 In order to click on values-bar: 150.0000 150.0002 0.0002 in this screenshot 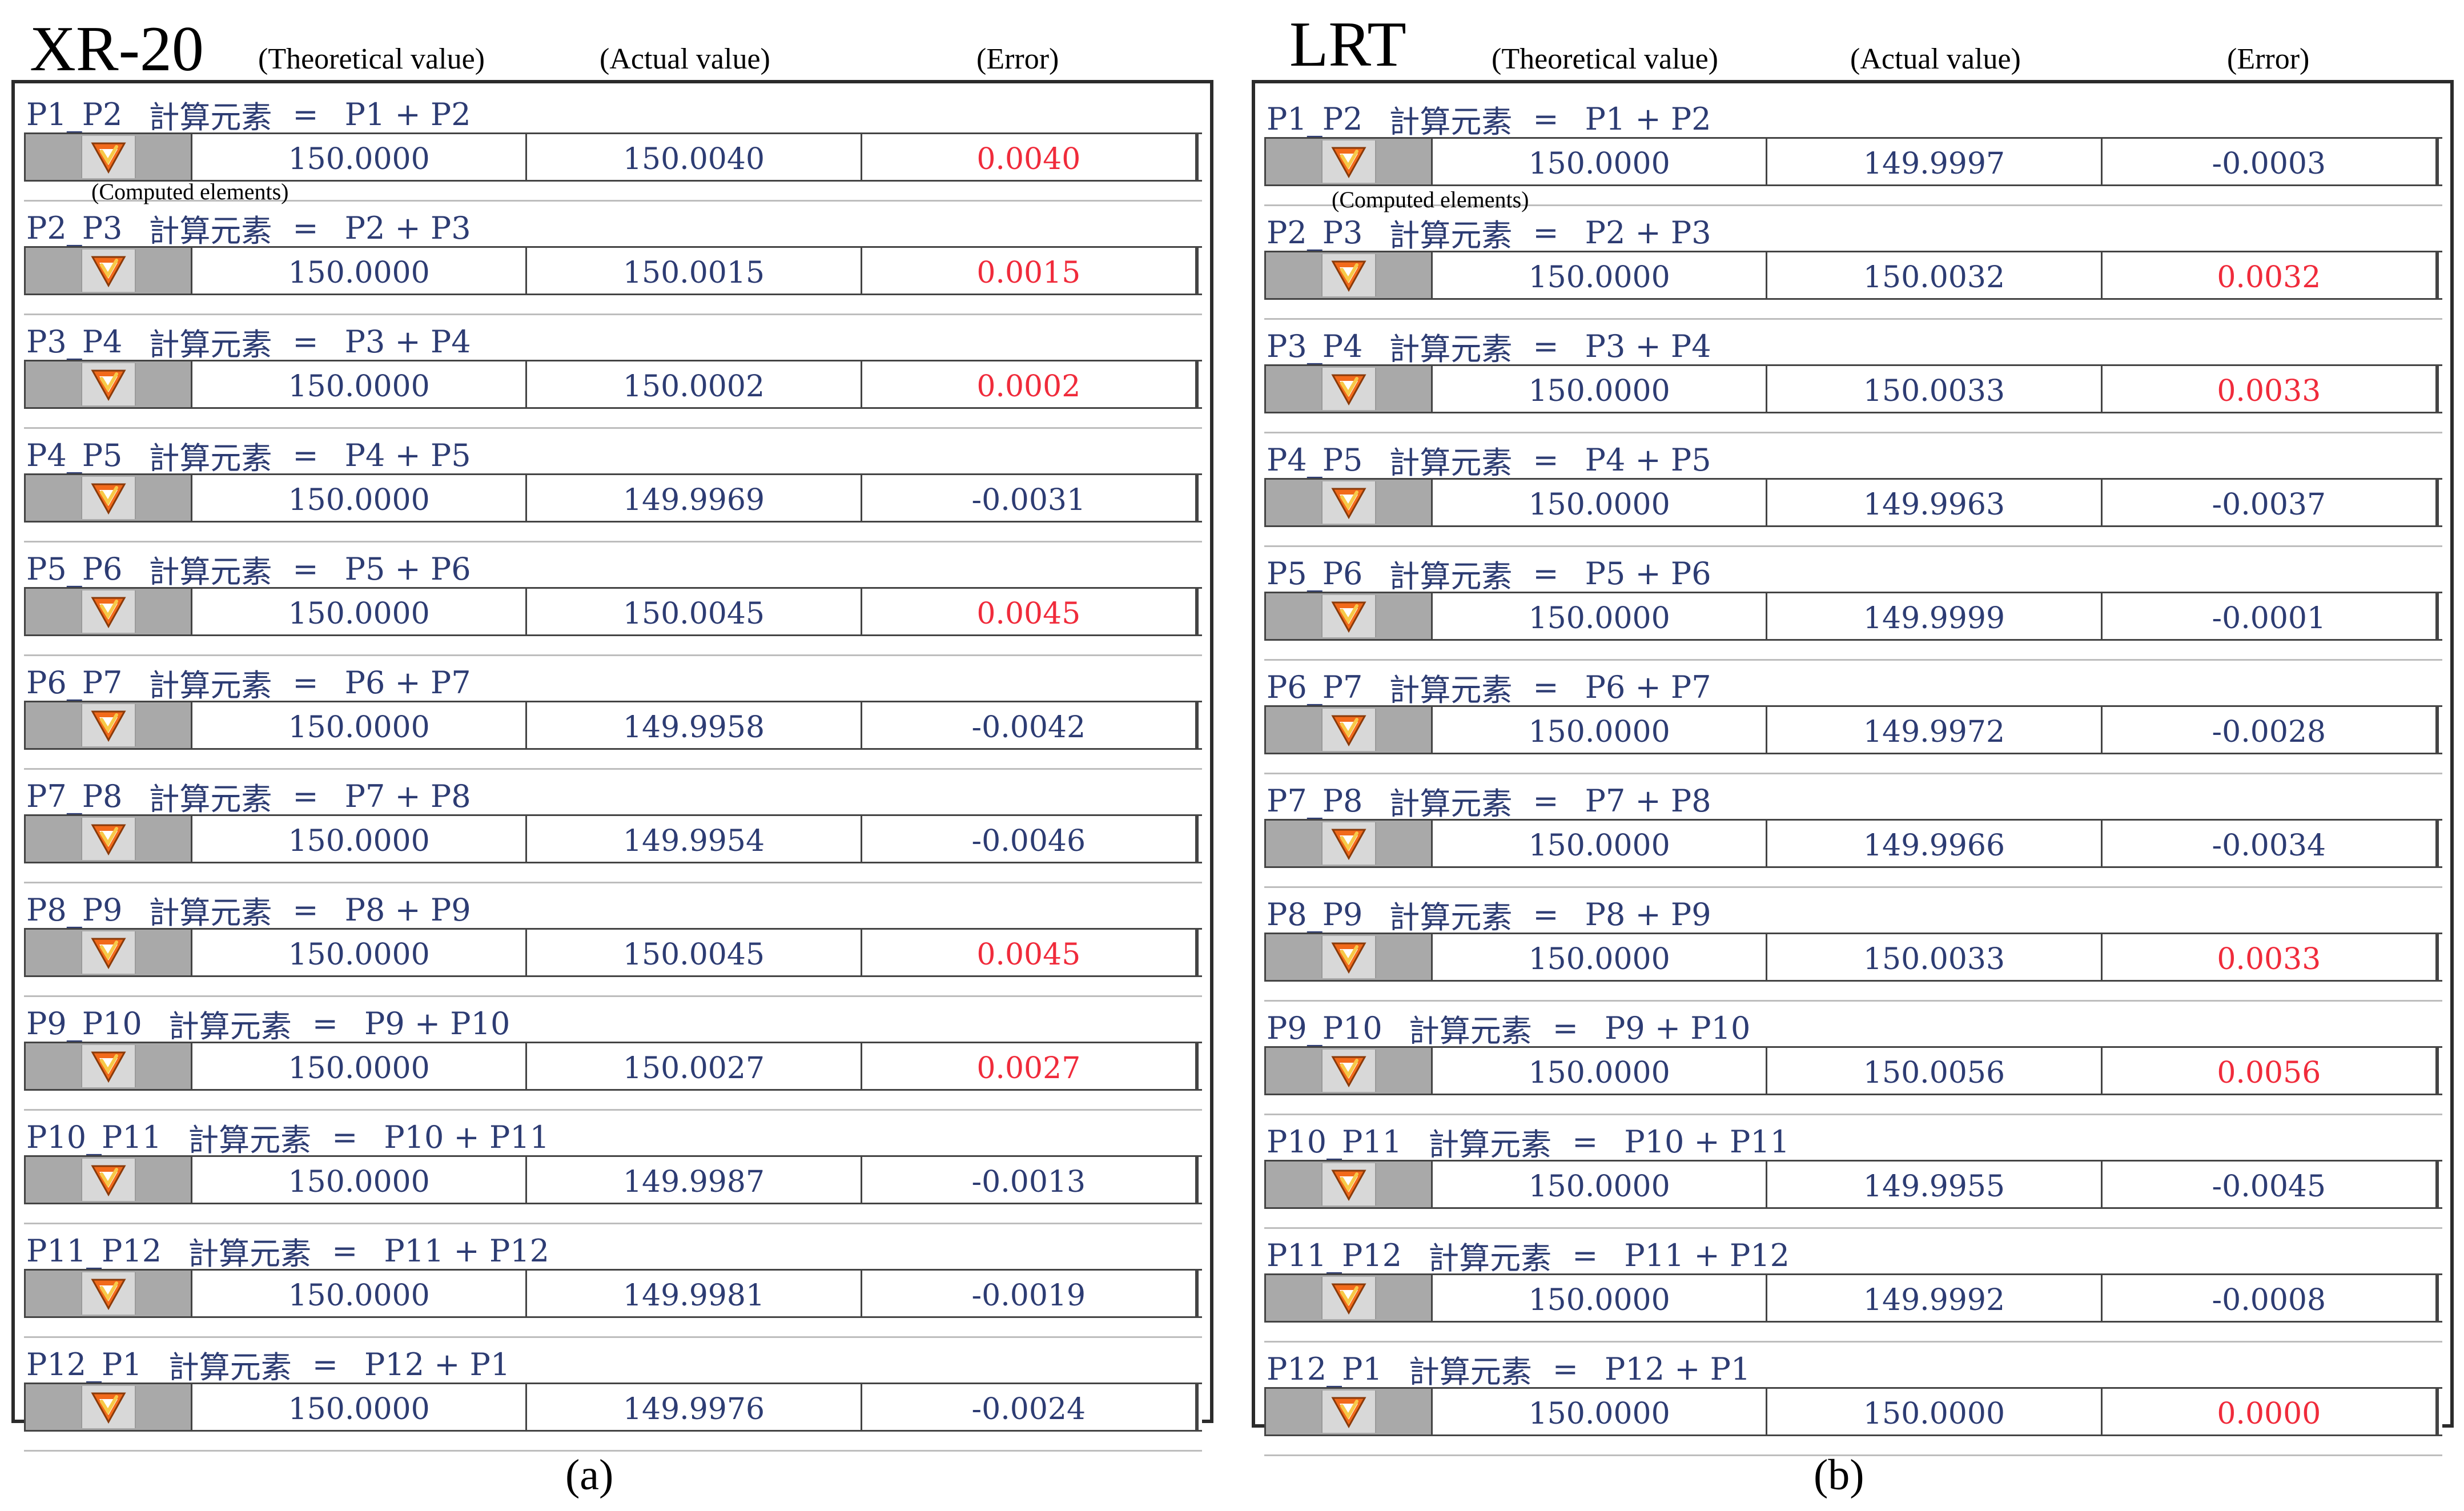, I will do `click(613, 384)`.